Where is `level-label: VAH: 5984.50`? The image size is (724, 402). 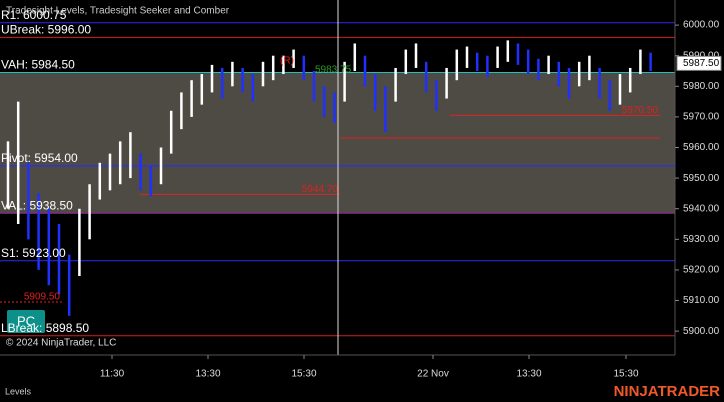 level-label: VAH: 5984.50 is located at coordinates (38, 65).